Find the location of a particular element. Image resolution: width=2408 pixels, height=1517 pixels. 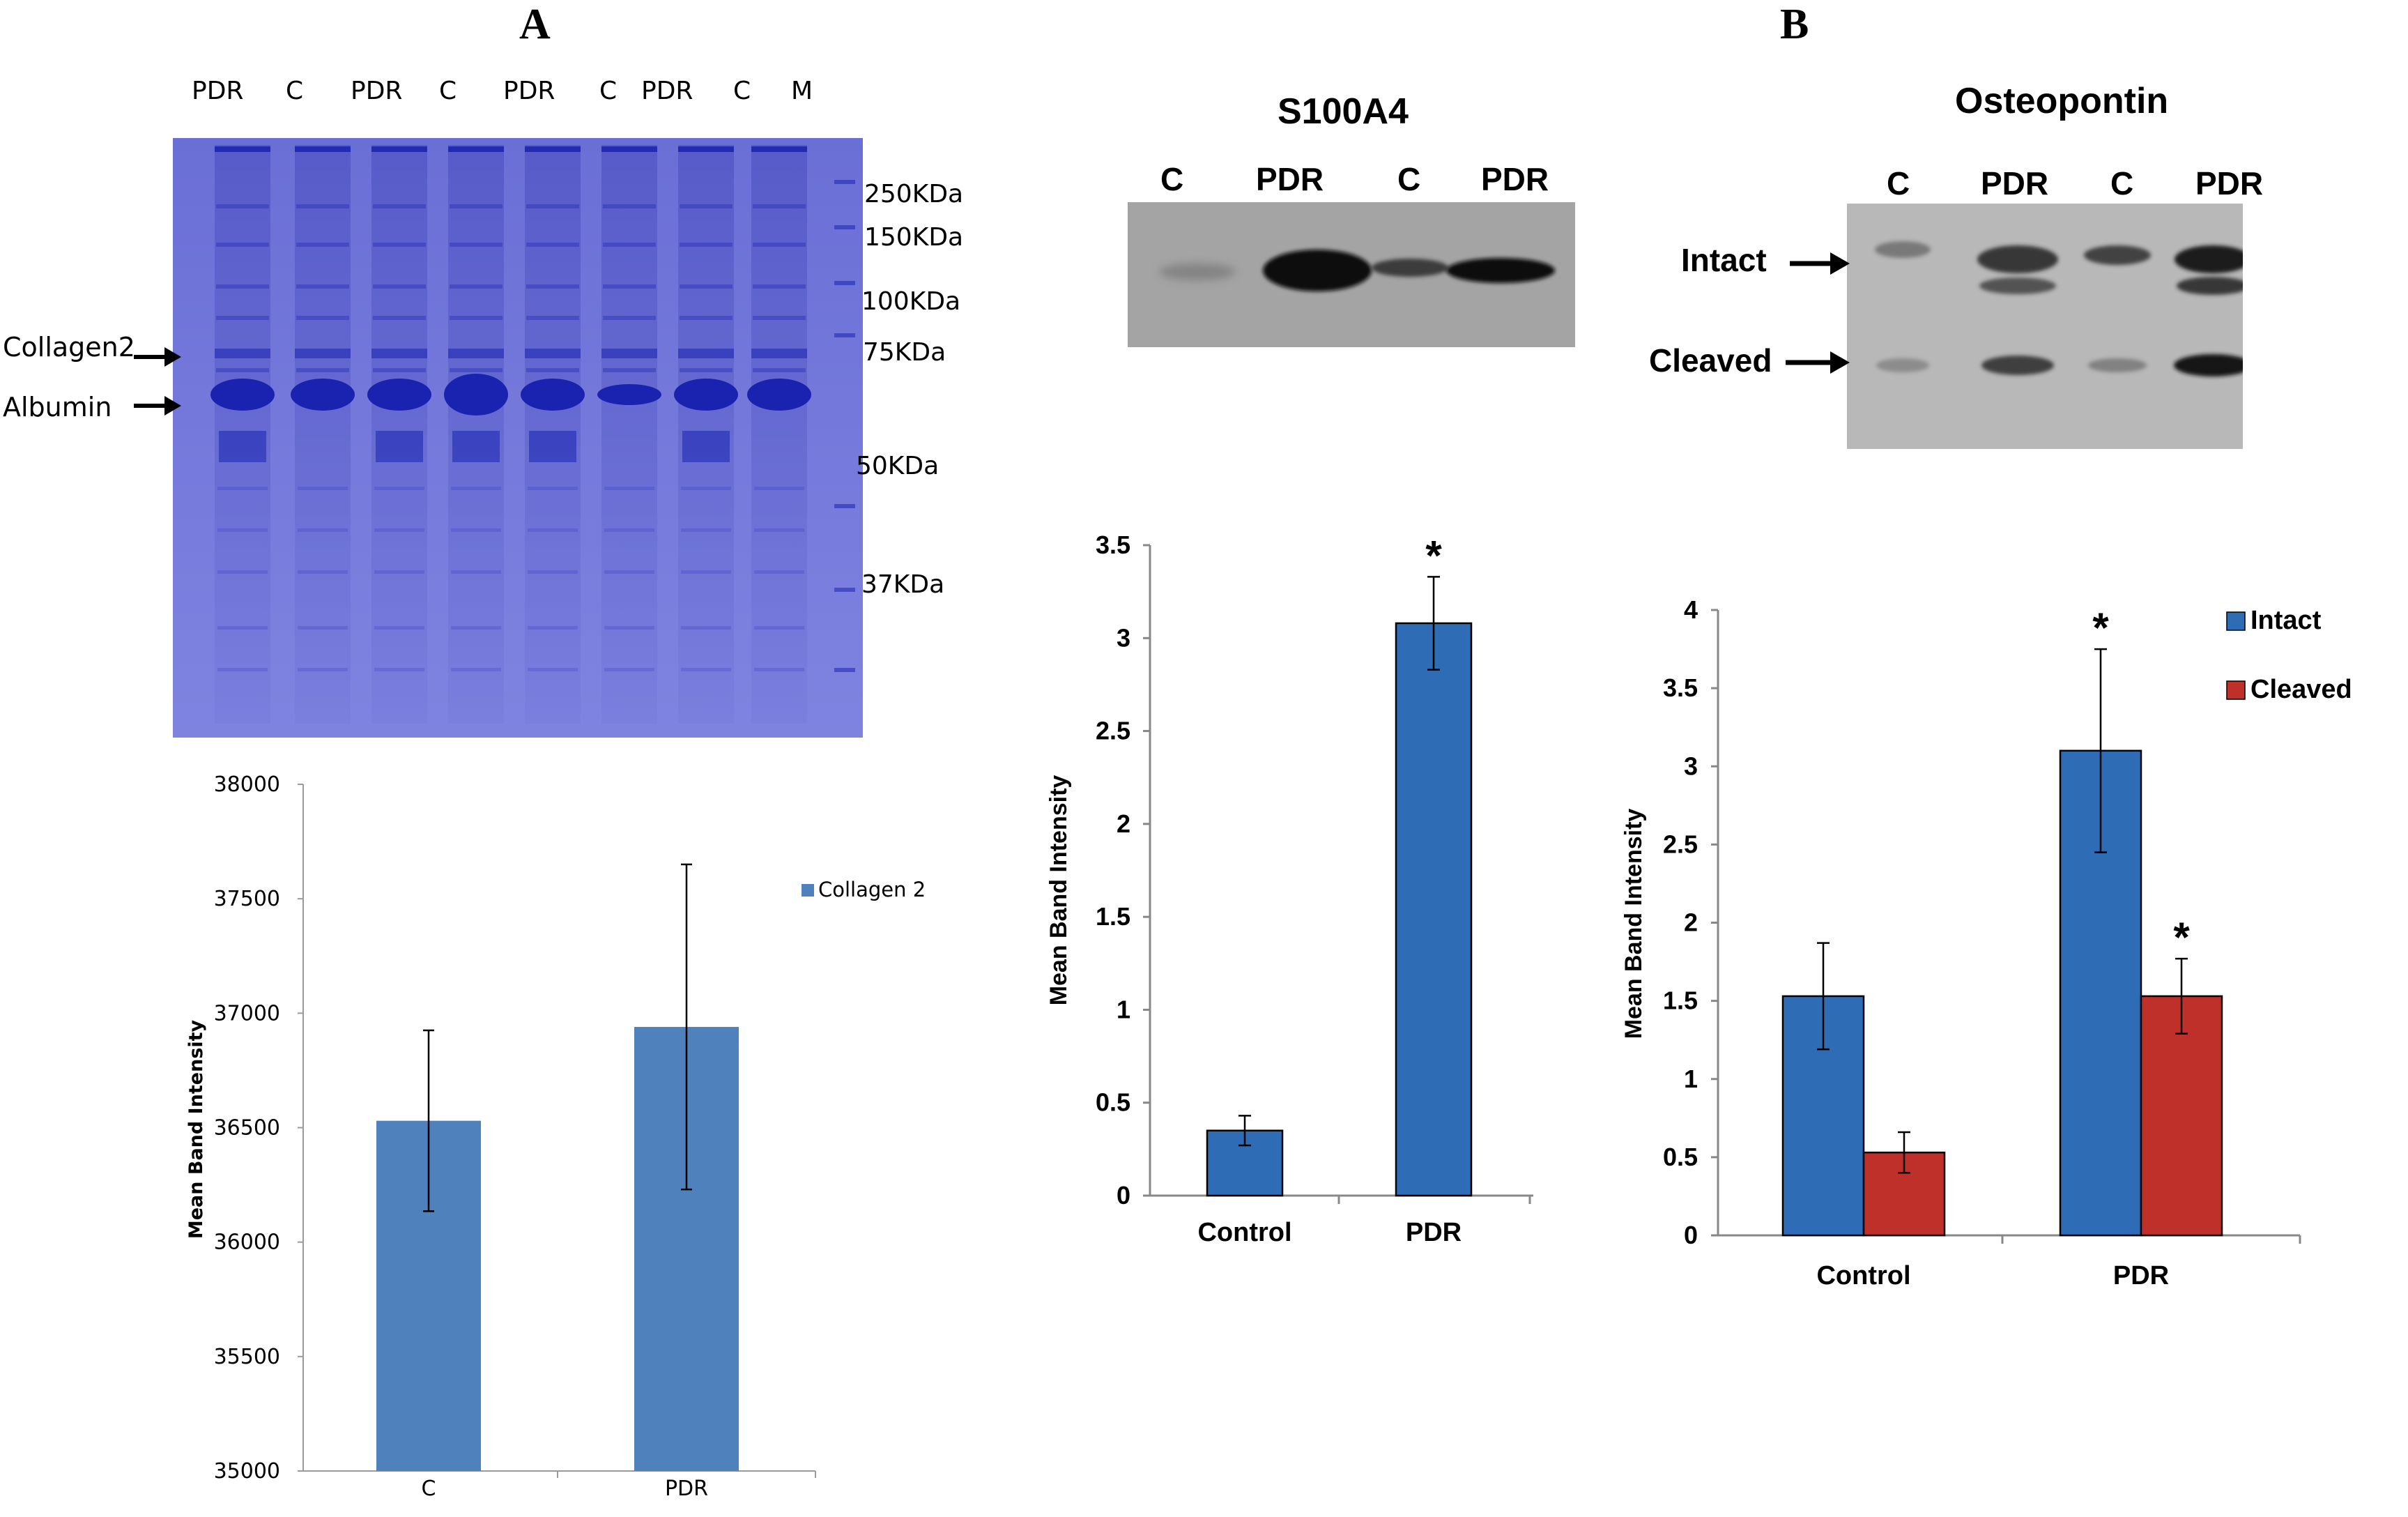

y-tick-label: 0.5 is located at coordinates (1680, 1157).